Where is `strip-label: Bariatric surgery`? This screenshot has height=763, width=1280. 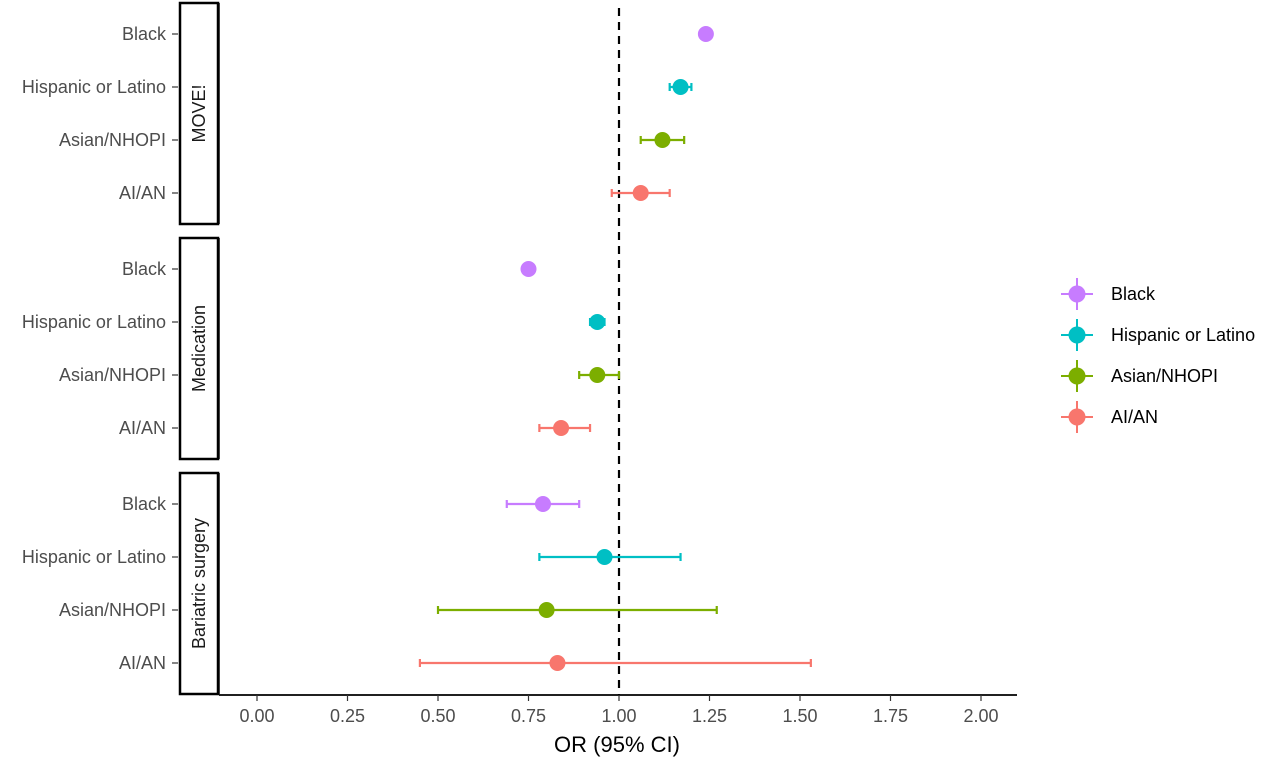 strip-label: Bariatric surgery is located at coordinates (199, 583).